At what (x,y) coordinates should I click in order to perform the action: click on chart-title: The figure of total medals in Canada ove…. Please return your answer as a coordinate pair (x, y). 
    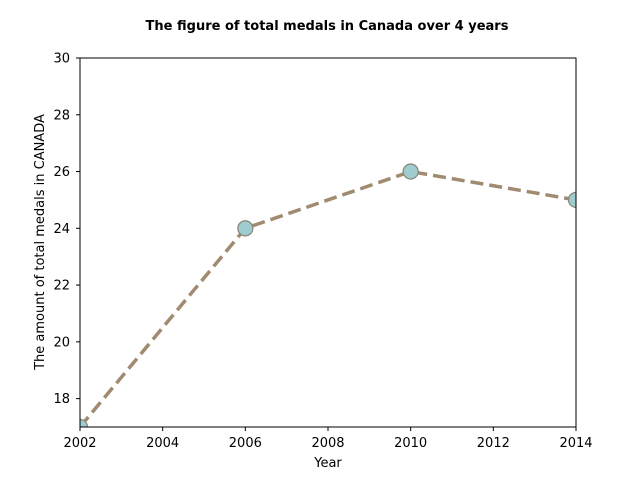
    Looking at the image, I should click on (327, 26).